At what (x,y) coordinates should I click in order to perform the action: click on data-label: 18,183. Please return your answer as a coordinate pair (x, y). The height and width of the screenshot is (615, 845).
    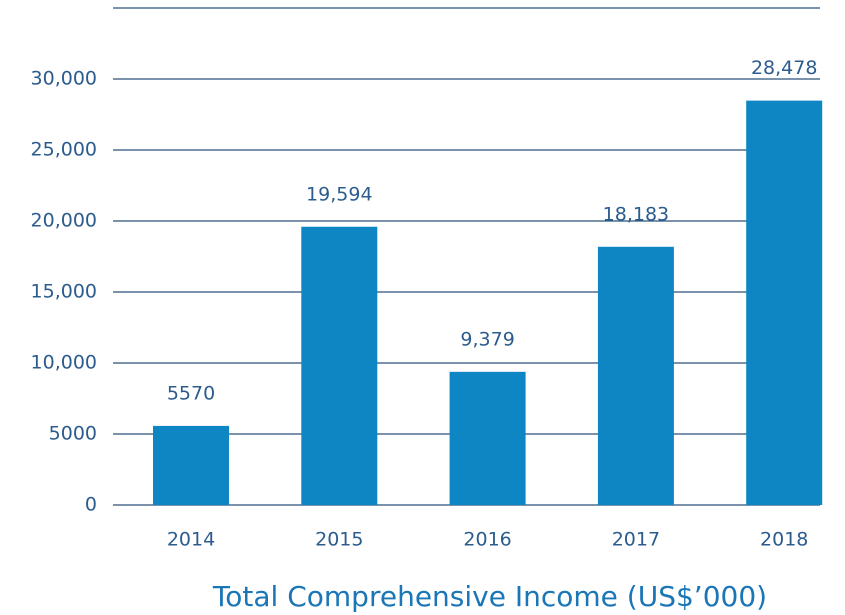
    Looking at the image, I should click on (636, 214).